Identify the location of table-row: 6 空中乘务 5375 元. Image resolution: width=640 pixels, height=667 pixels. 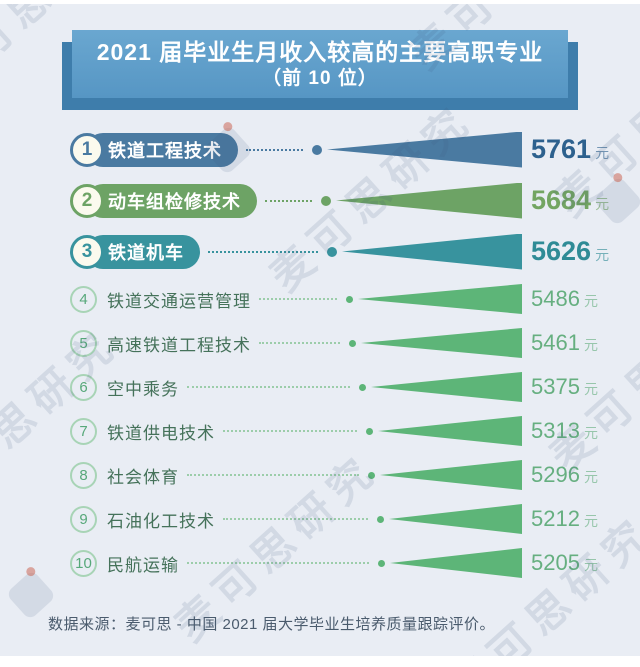
(320, 387).